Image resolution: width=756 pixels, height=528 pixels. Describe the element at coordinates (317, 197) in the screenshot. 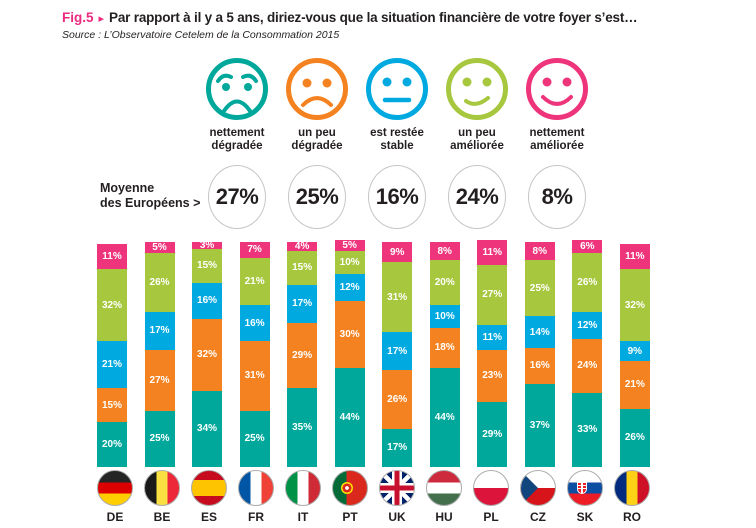

I see `average-bit-worse: 25%` at that location.